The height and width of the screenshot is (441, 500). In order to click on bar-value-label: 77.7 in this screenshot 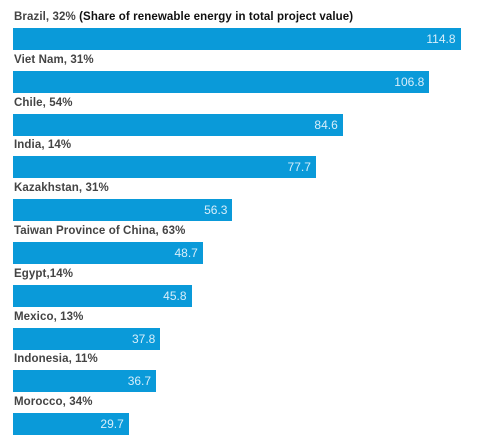, I will do `click(299, 167)`.